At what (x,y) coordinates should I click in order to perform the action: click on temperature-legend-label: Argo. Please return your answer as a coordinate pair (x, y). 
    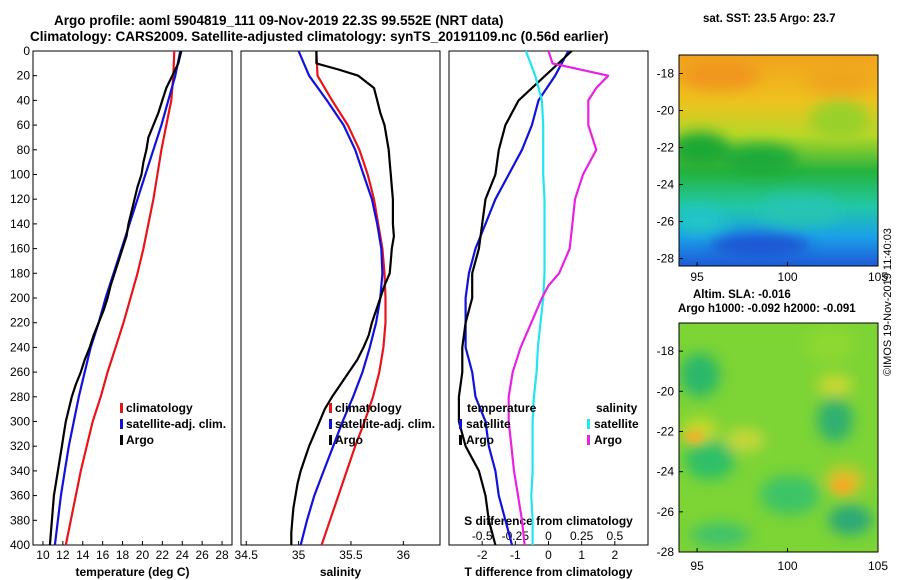
    Looking at the image, I should click on (140, 440).